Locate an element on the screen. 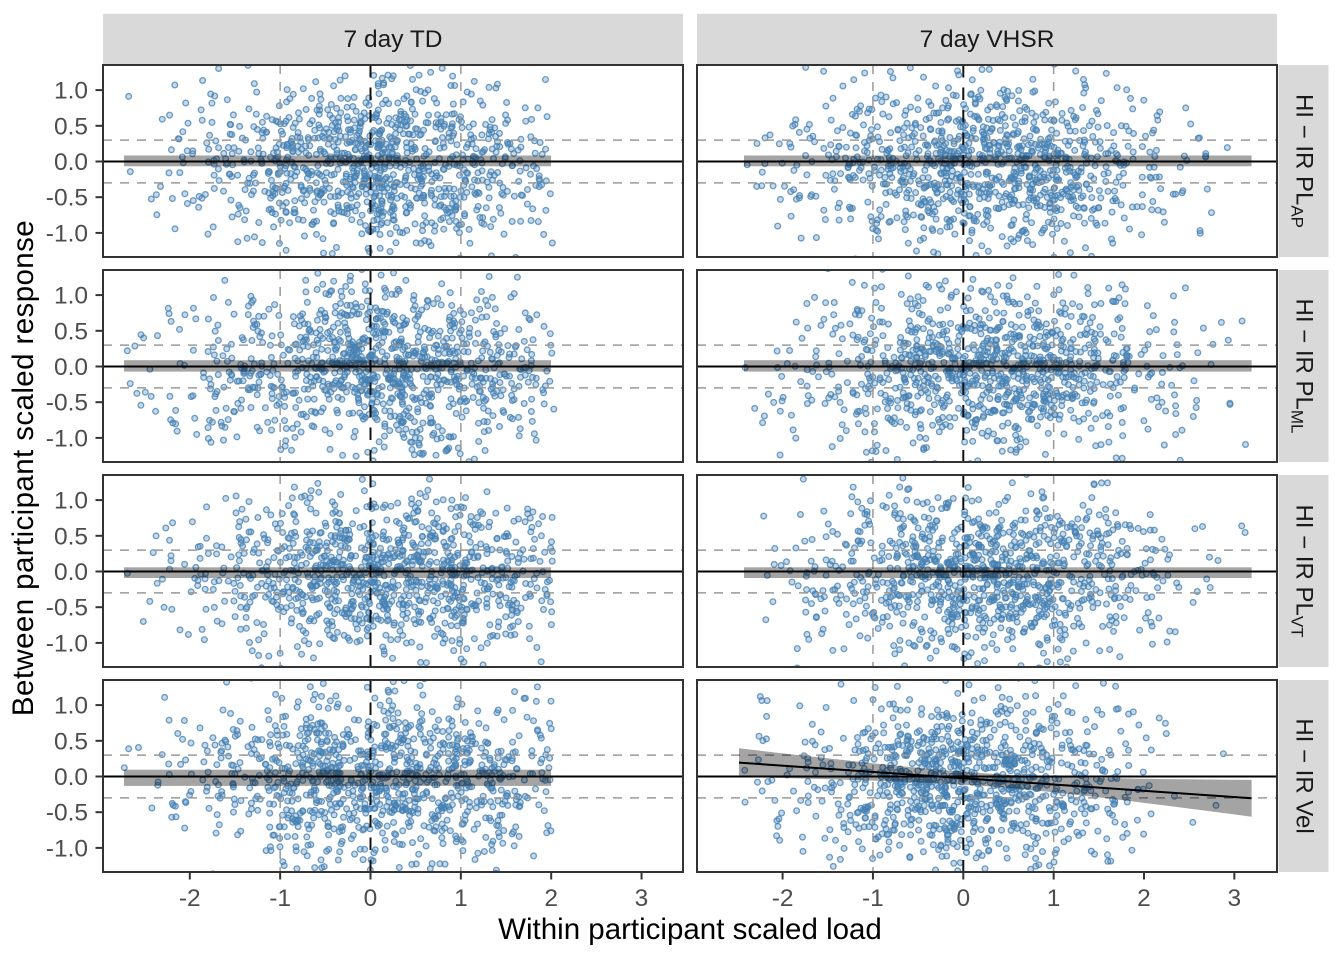  svg-text: HI − IR Vel is located at coordinates (1304, 775).